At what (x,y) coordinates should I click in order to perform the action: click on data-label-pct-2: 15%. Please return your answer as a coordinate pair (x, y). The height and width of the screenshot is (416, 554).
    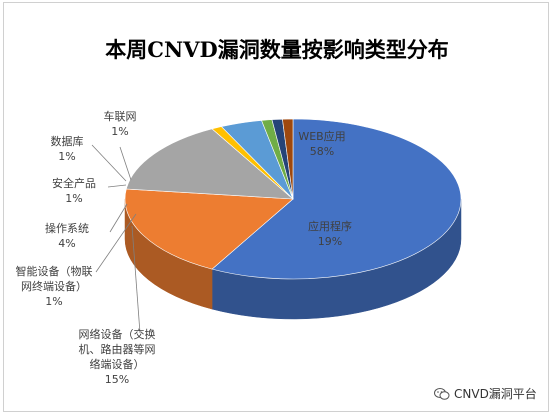
    Looking at the image, I should click on (117, 379).